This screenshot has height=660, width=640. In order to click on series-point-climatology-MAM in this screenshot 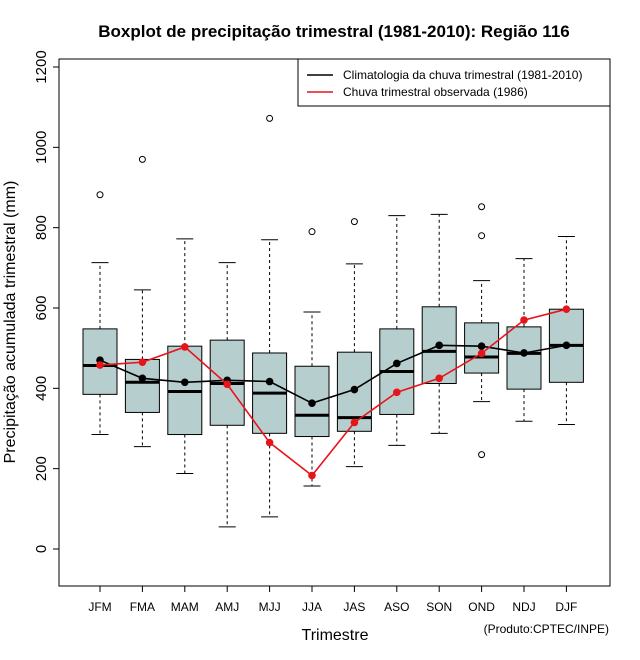, I will do `click(185, 382)`.